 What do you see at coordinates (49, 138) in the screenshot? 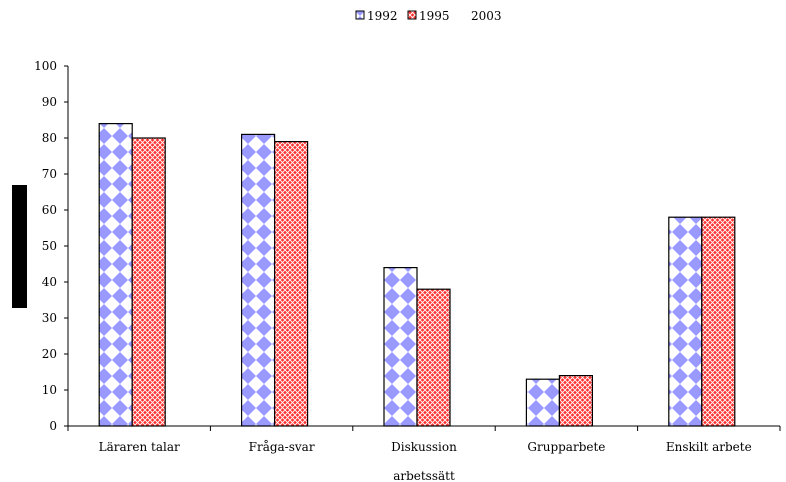
I see `y-tick-label: 80` at bounding box center [49, 138].